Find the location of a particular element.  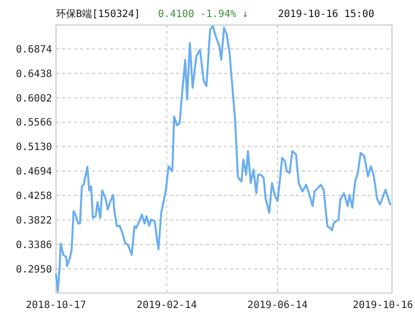

subtitle: 0.4100 -1.94% ↓ is located at coordinates (203, 14).